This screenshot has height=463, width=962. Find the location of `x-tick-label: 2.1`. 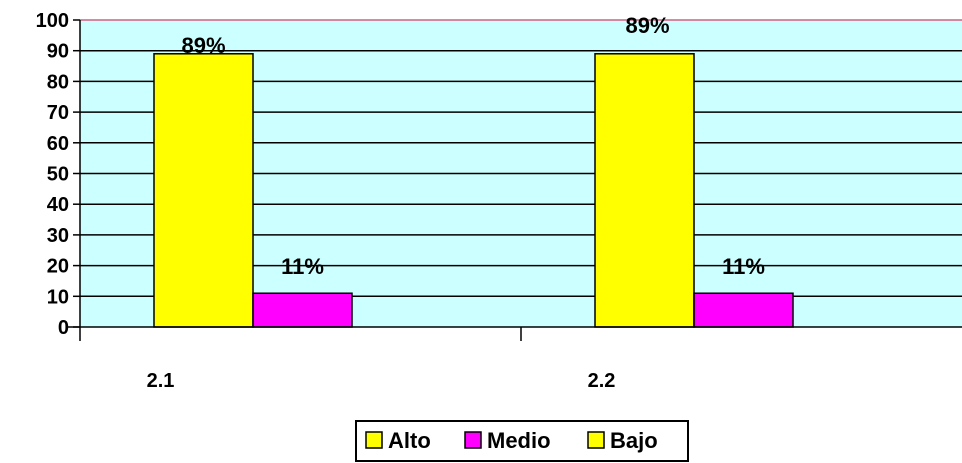

x-tick-label: 2.1 is located at coordinates (161, 381).